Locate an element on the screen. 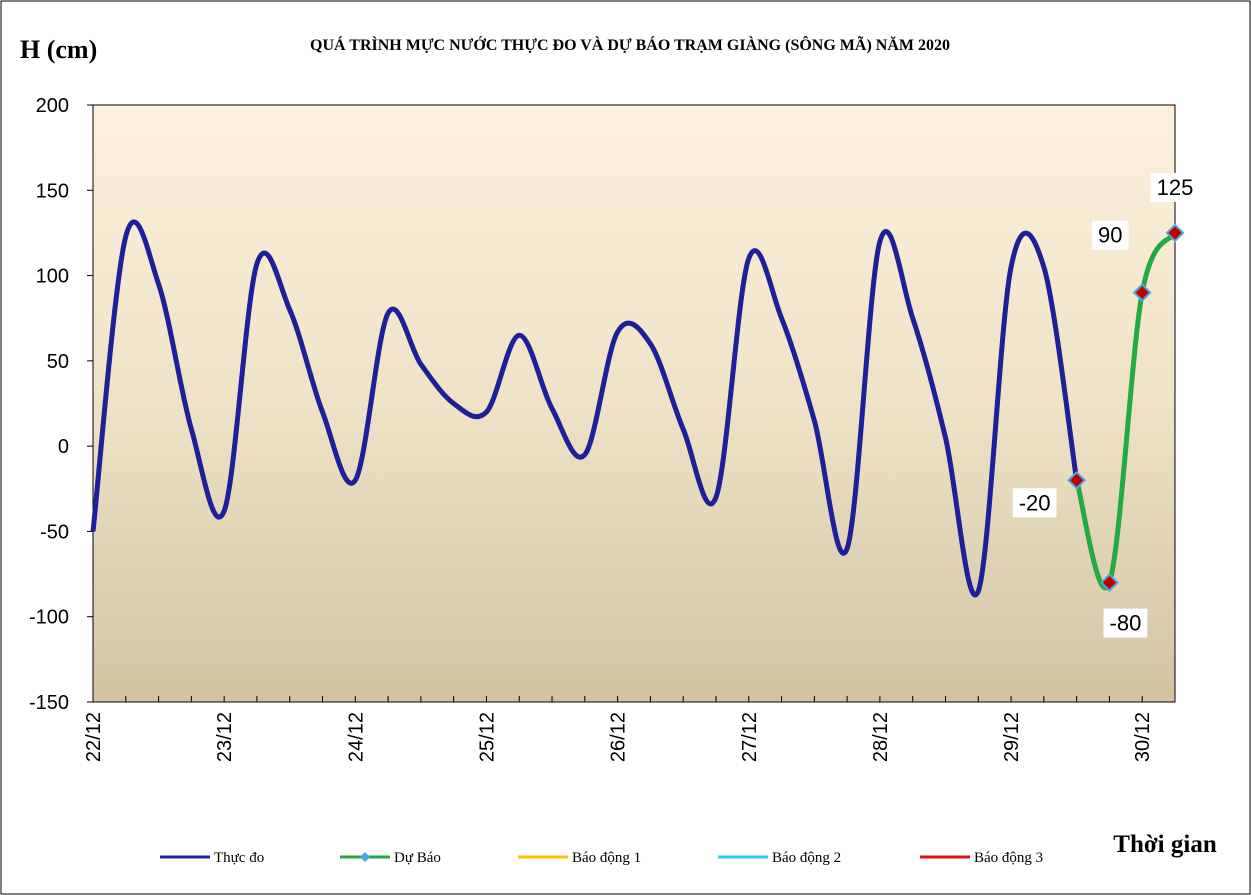 This screenshot has width=1251, height=895. x-tick-label: 23/12 is located at coordinates (225, 737).